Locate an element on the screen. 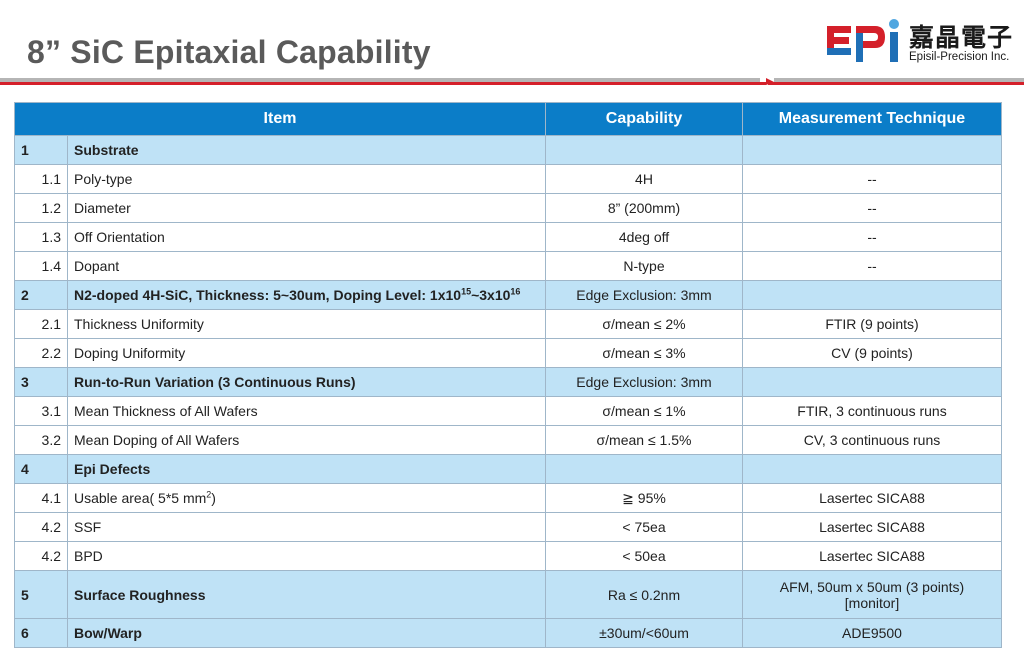 The height and width of the screenshot is (651, 1024). row-capability: Ra ≤ 0.2nm is located at coordinates (644, 594).